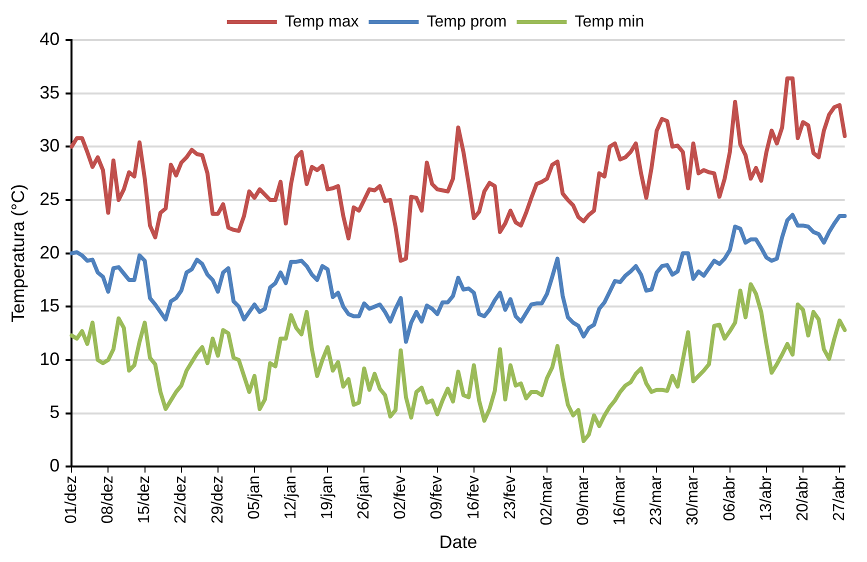 The height and width of the screenshot is (562, 867). I want to click on y-tick-label: 10, so click(50, 358).